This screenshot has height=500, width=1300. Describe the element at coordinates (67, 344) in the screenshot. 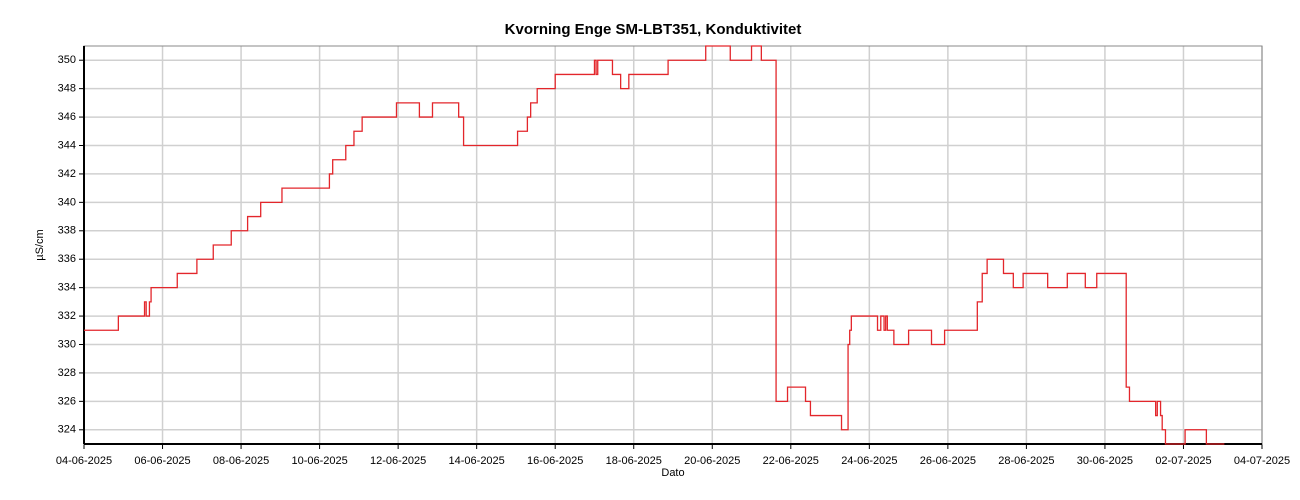

I see `y-tick-label: 330` at that location.